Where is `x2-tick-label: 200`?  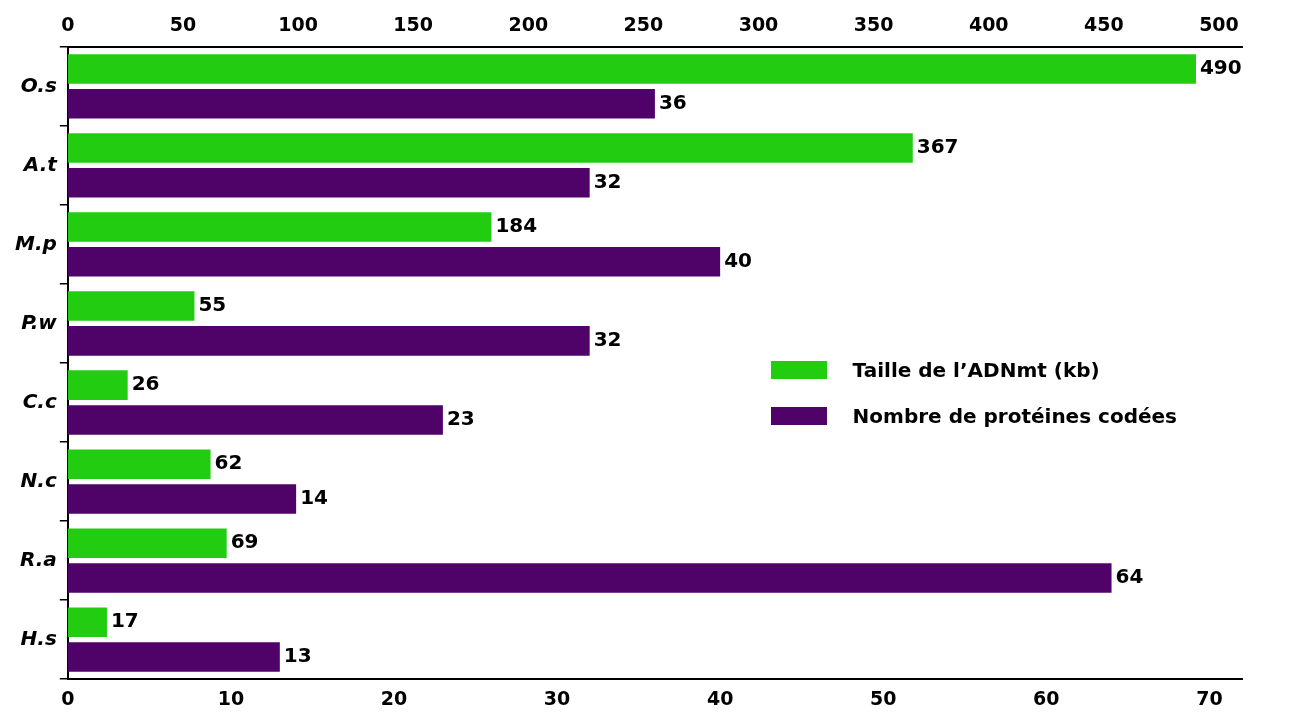
x2-tick-label: 200 is located at coordinates (528, 24).